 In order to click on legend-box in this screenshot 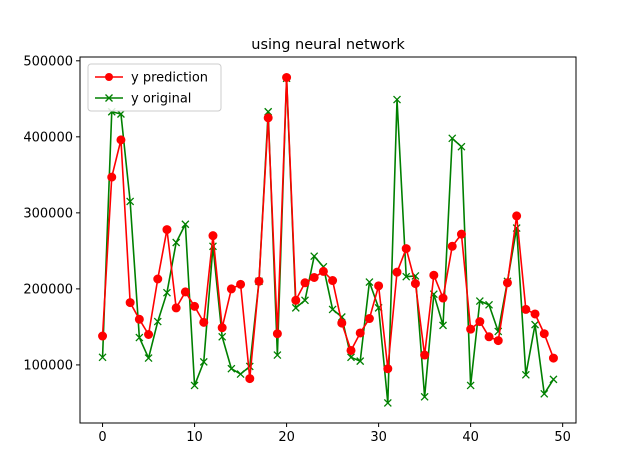, I will do `click(154, 87)`.